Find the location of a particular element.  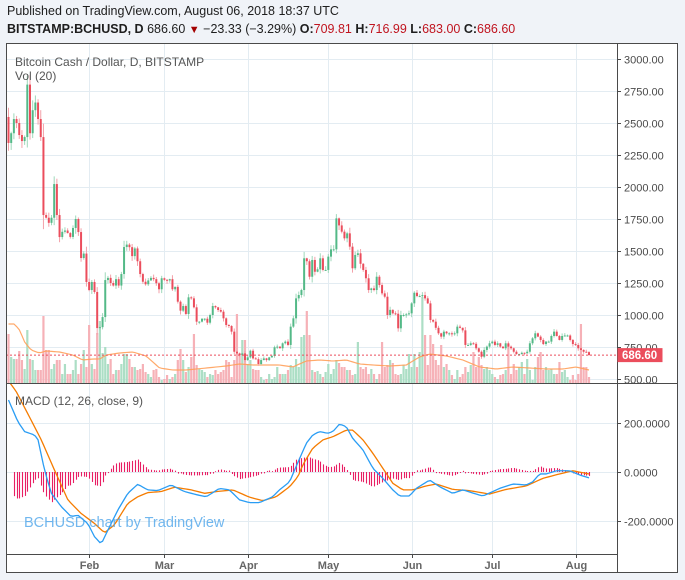

price-axis-label: 2250.00 is located at coordinates (644, 157).